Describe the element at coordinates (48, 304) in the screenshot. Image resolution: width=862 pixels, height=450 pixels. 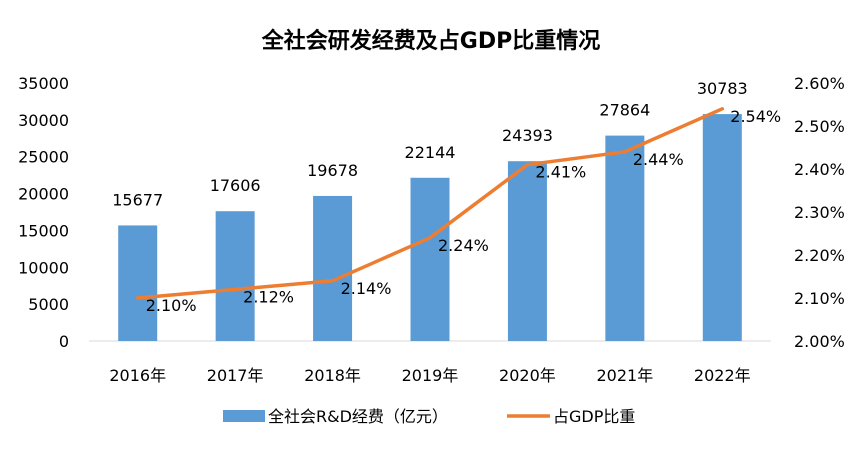
I see `y-left-tick-label: 5000` at that location.